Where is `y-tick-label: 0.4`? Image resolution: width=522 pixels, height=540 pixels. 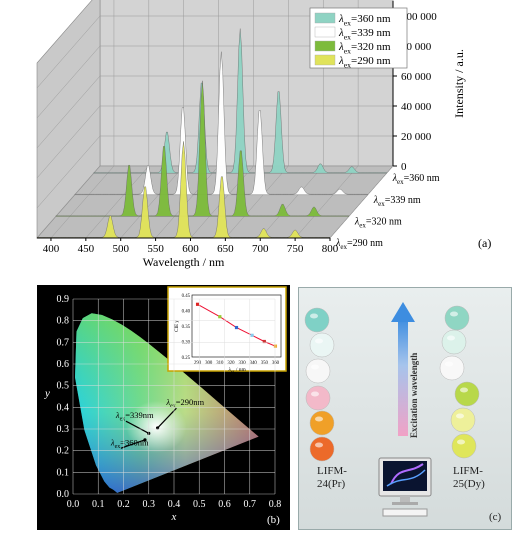
y-tick-label: 0.4 is located at coordinates (63, 407).